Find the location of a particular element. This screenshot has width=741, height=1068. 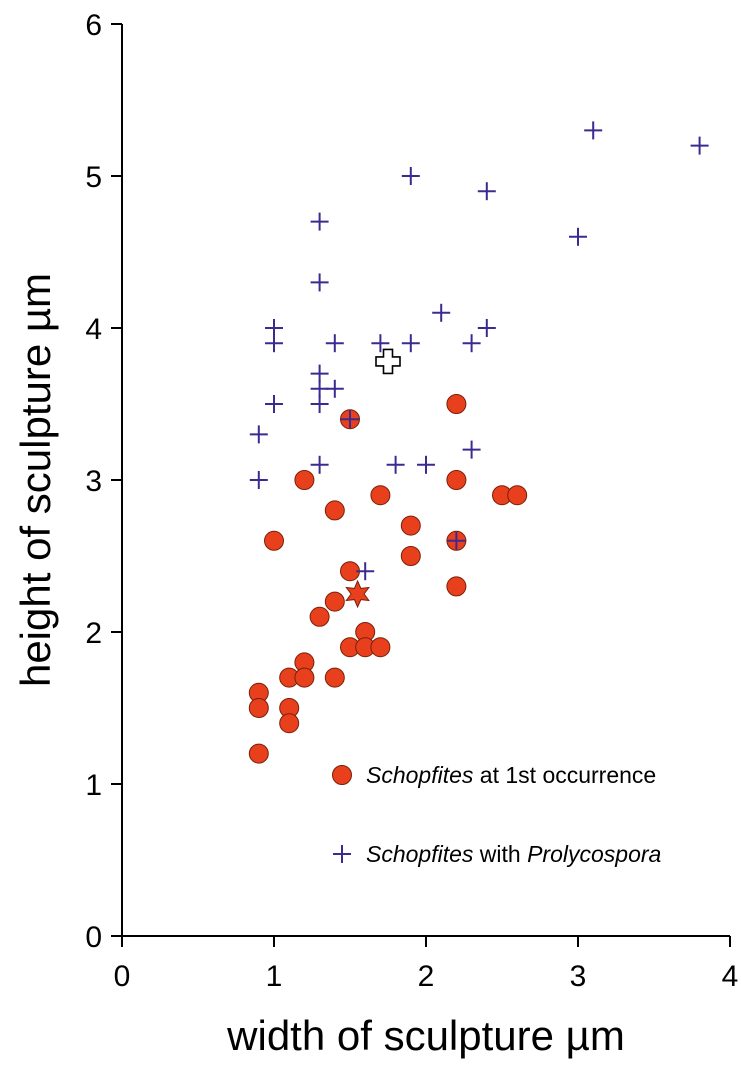

y-tick-label: 5 is located at coordinates (93, 177).